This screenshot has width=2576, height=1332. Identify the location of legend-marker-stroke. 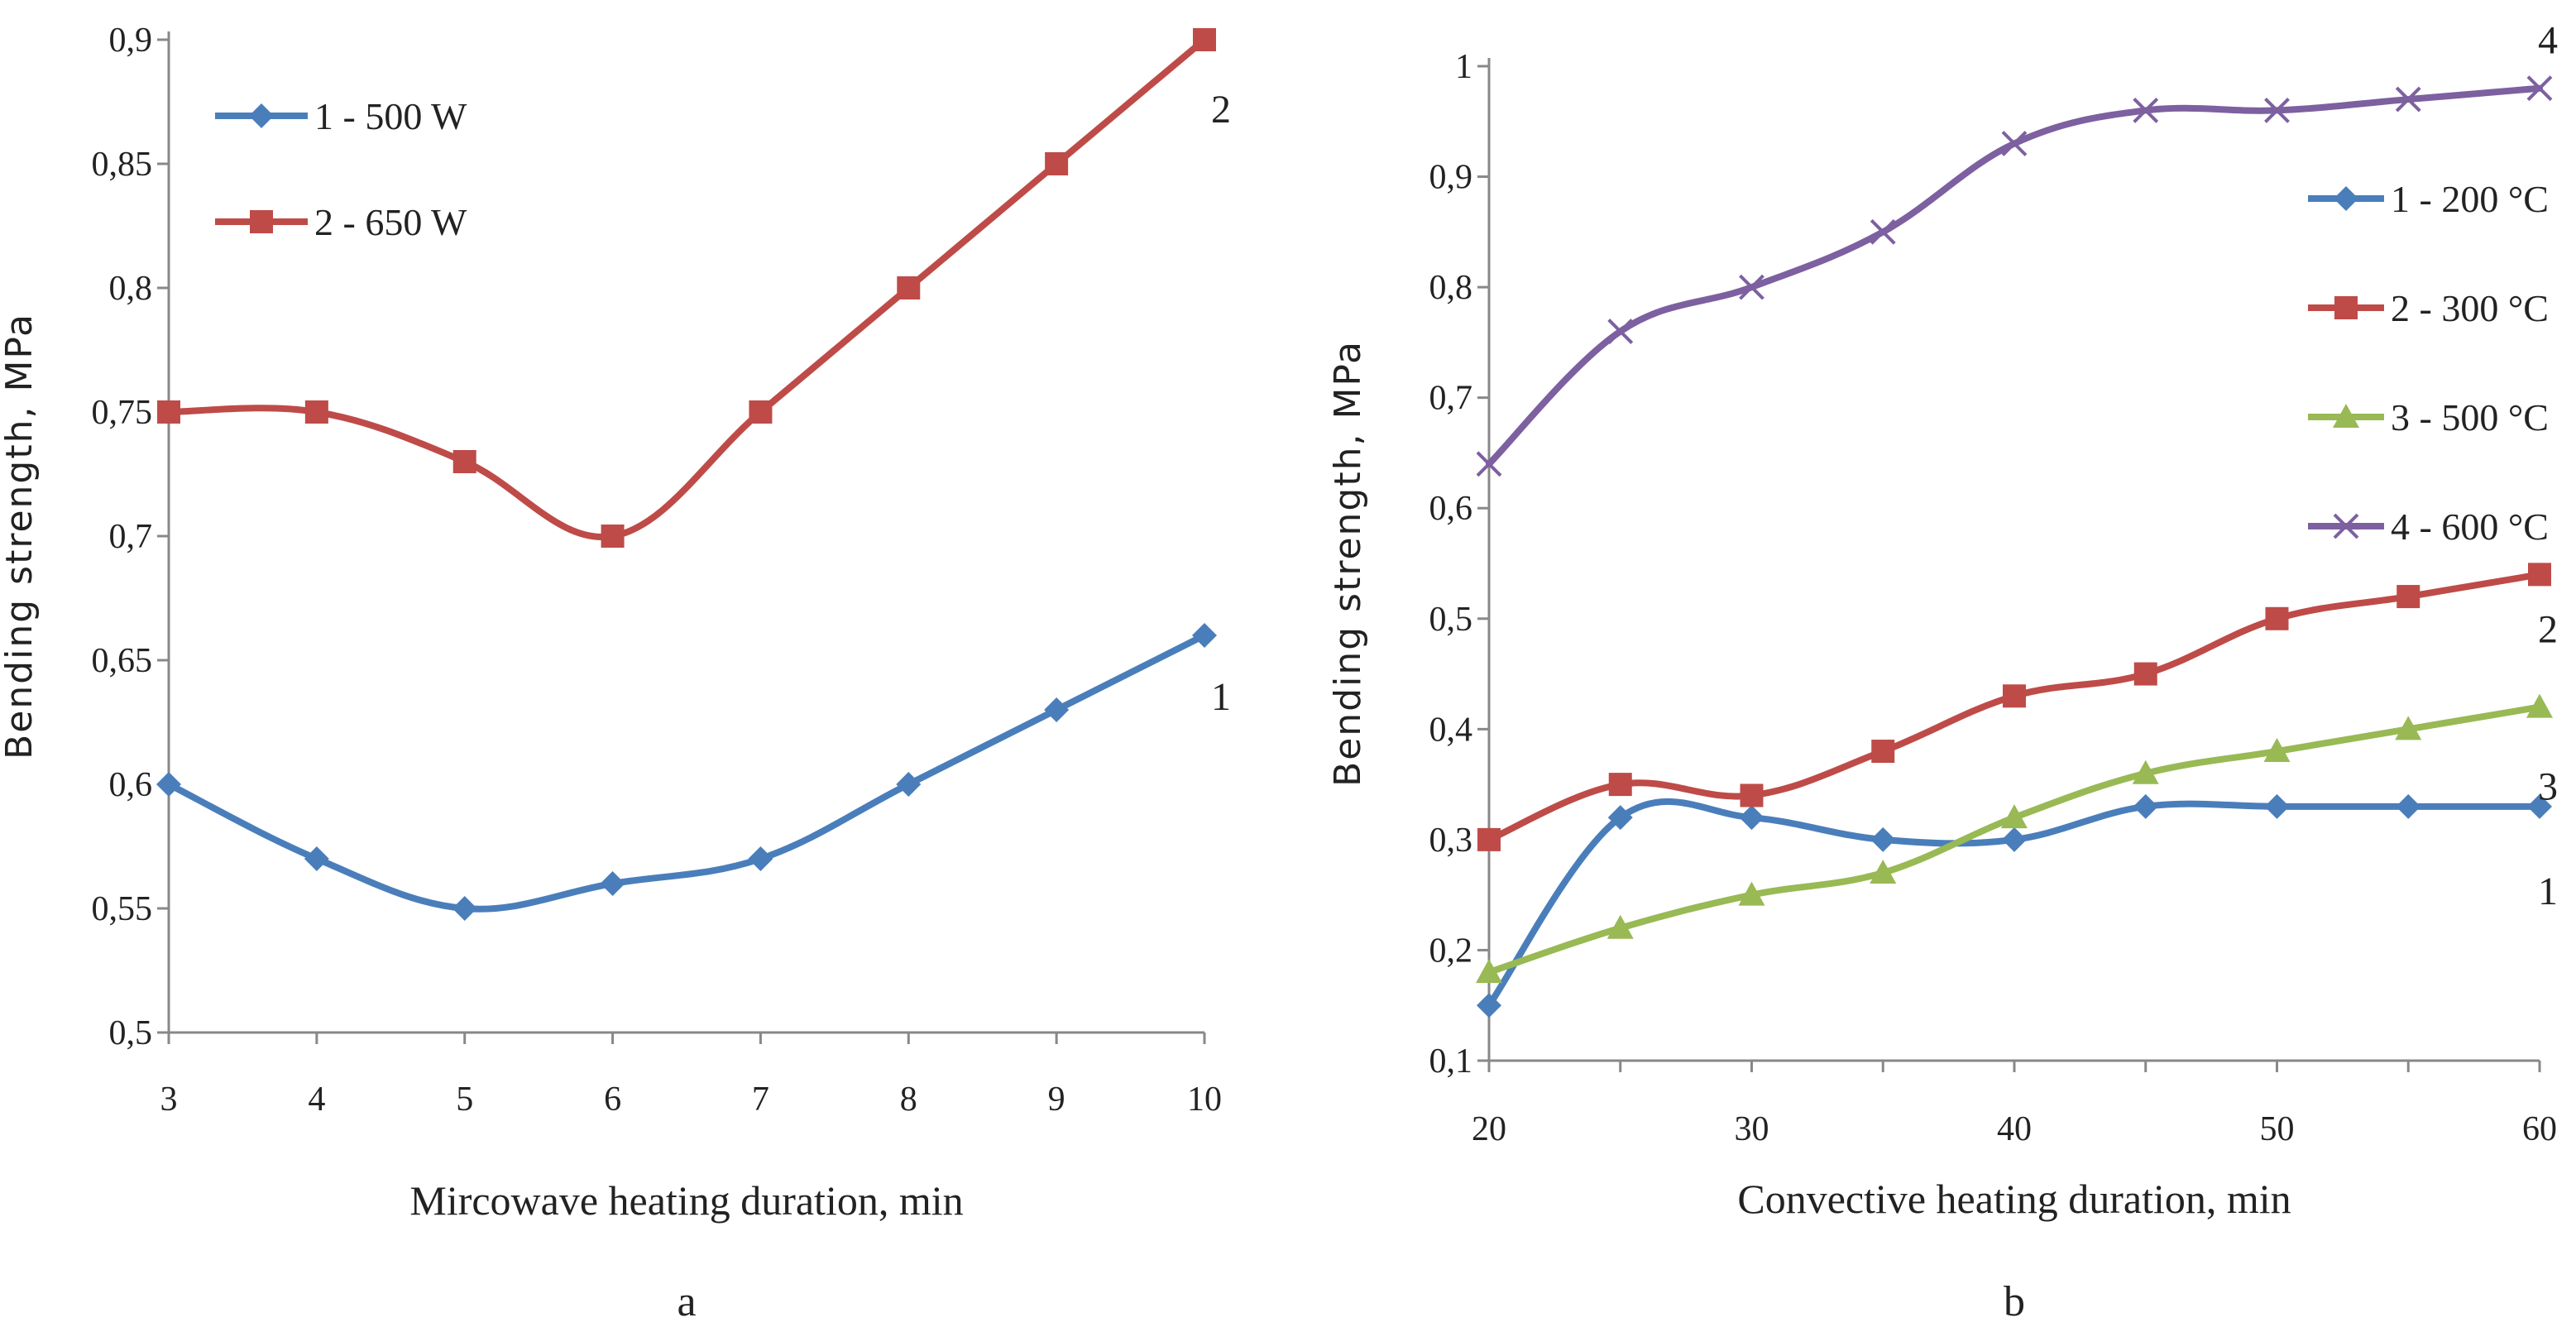
(2346, 526).